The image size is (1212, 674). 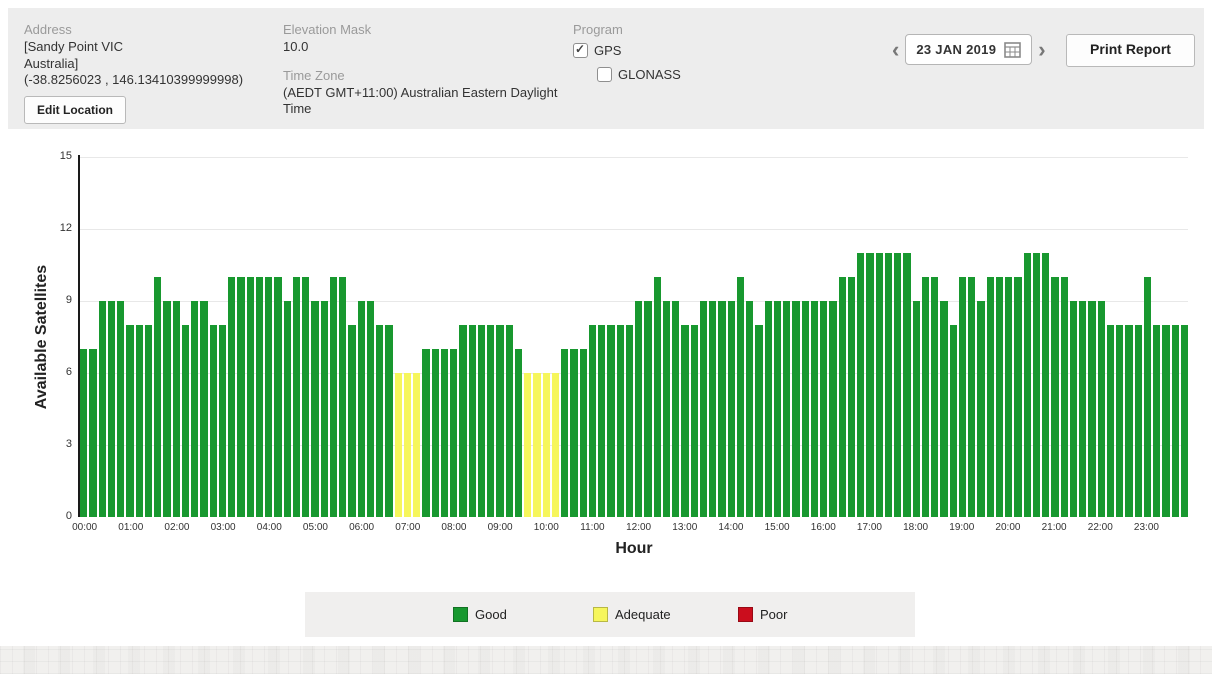 What do you see at coordinates (75, 109) in the screenshot?
I see `edit-location-button: Edit Location` at bounding box center [75, 109].